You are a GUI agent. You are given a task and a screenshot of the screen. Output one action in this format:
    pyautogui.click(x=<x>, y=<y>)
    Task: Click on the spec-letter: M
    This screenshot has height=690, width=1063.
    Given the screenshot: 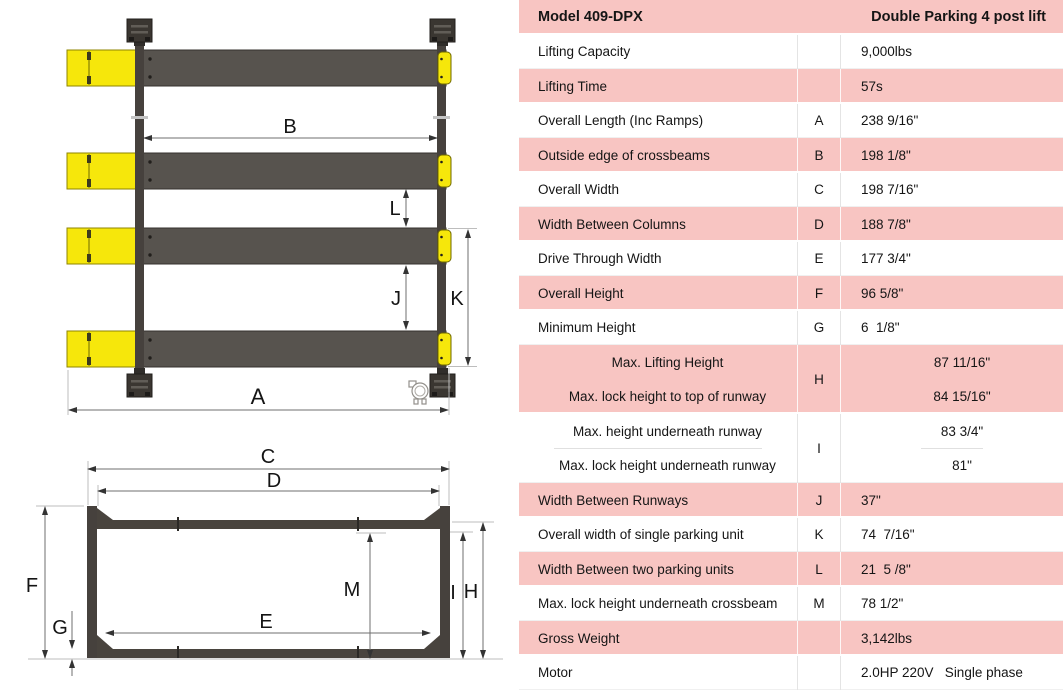 What is the action you would take?
    pyautogui.click(x=819, y=603)
    